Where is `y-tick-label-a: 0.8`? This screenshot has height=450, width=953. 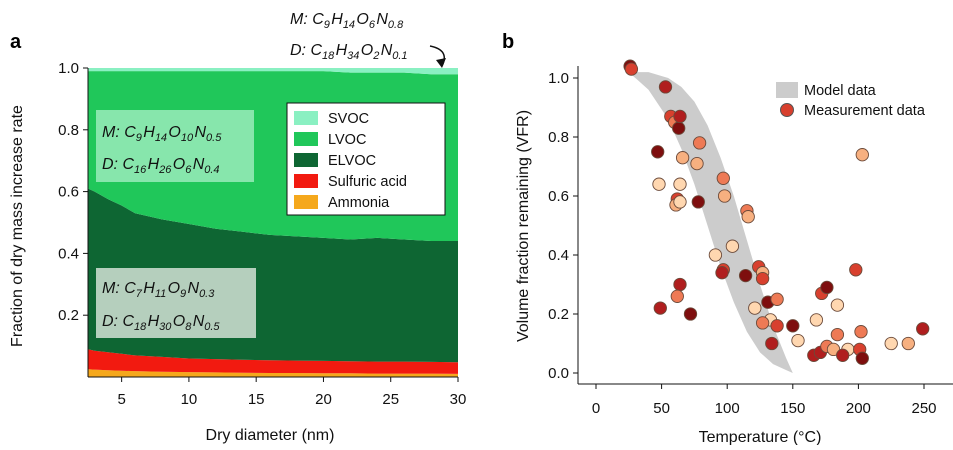 y-tick-label-a: 0.8 is located at coordinates (68, 130).